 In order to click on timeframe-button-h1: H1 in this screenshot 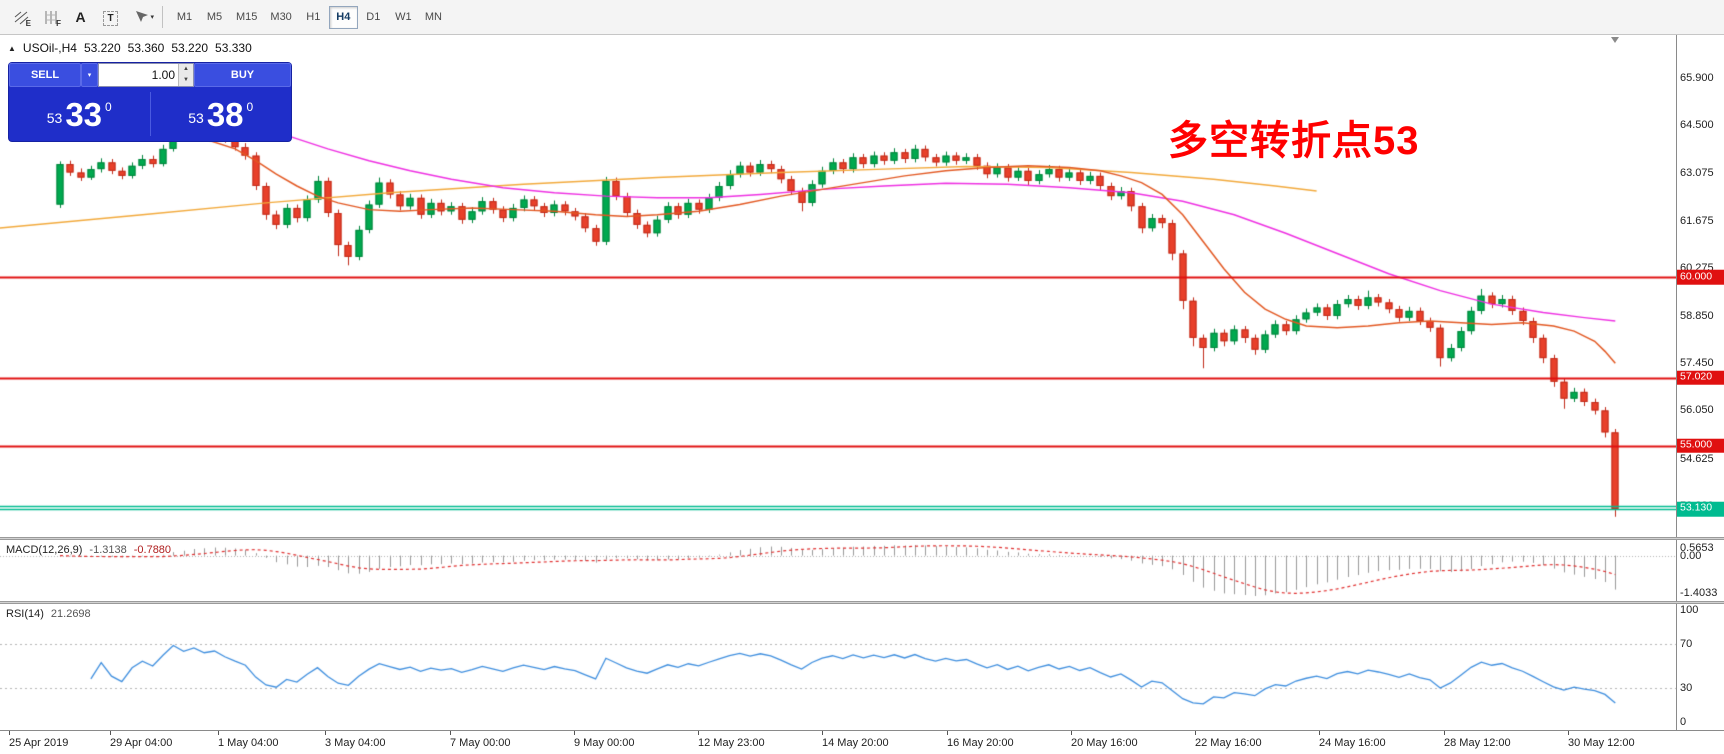, I will do `click(313, 17)`.